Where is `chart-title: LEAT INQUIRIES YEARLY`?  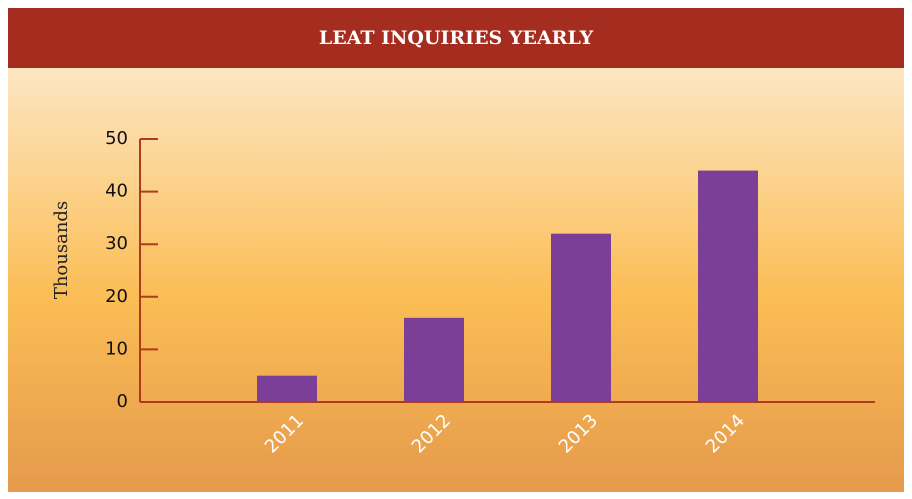
chart-title: LEAT INQUIRIES YEARLY is located at coordinates (456, 38).